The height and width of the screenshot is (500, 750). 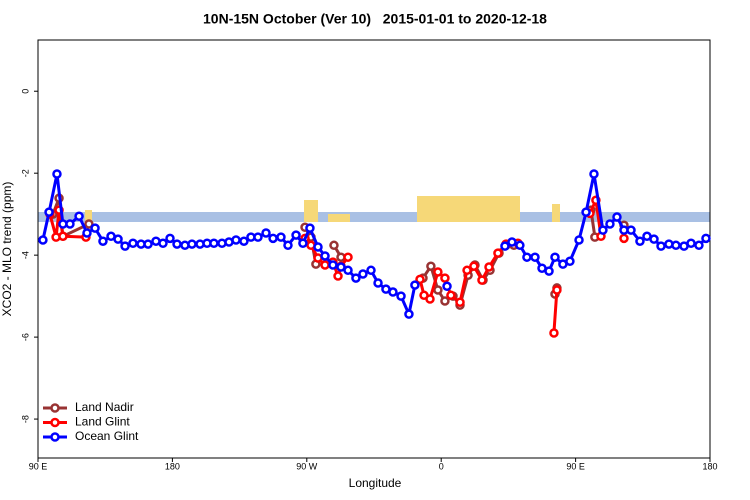 What do you see at coordinates (441, 466) in the screenshot?
I see `x-tick-label: 0` at bounding box center [441, 466].